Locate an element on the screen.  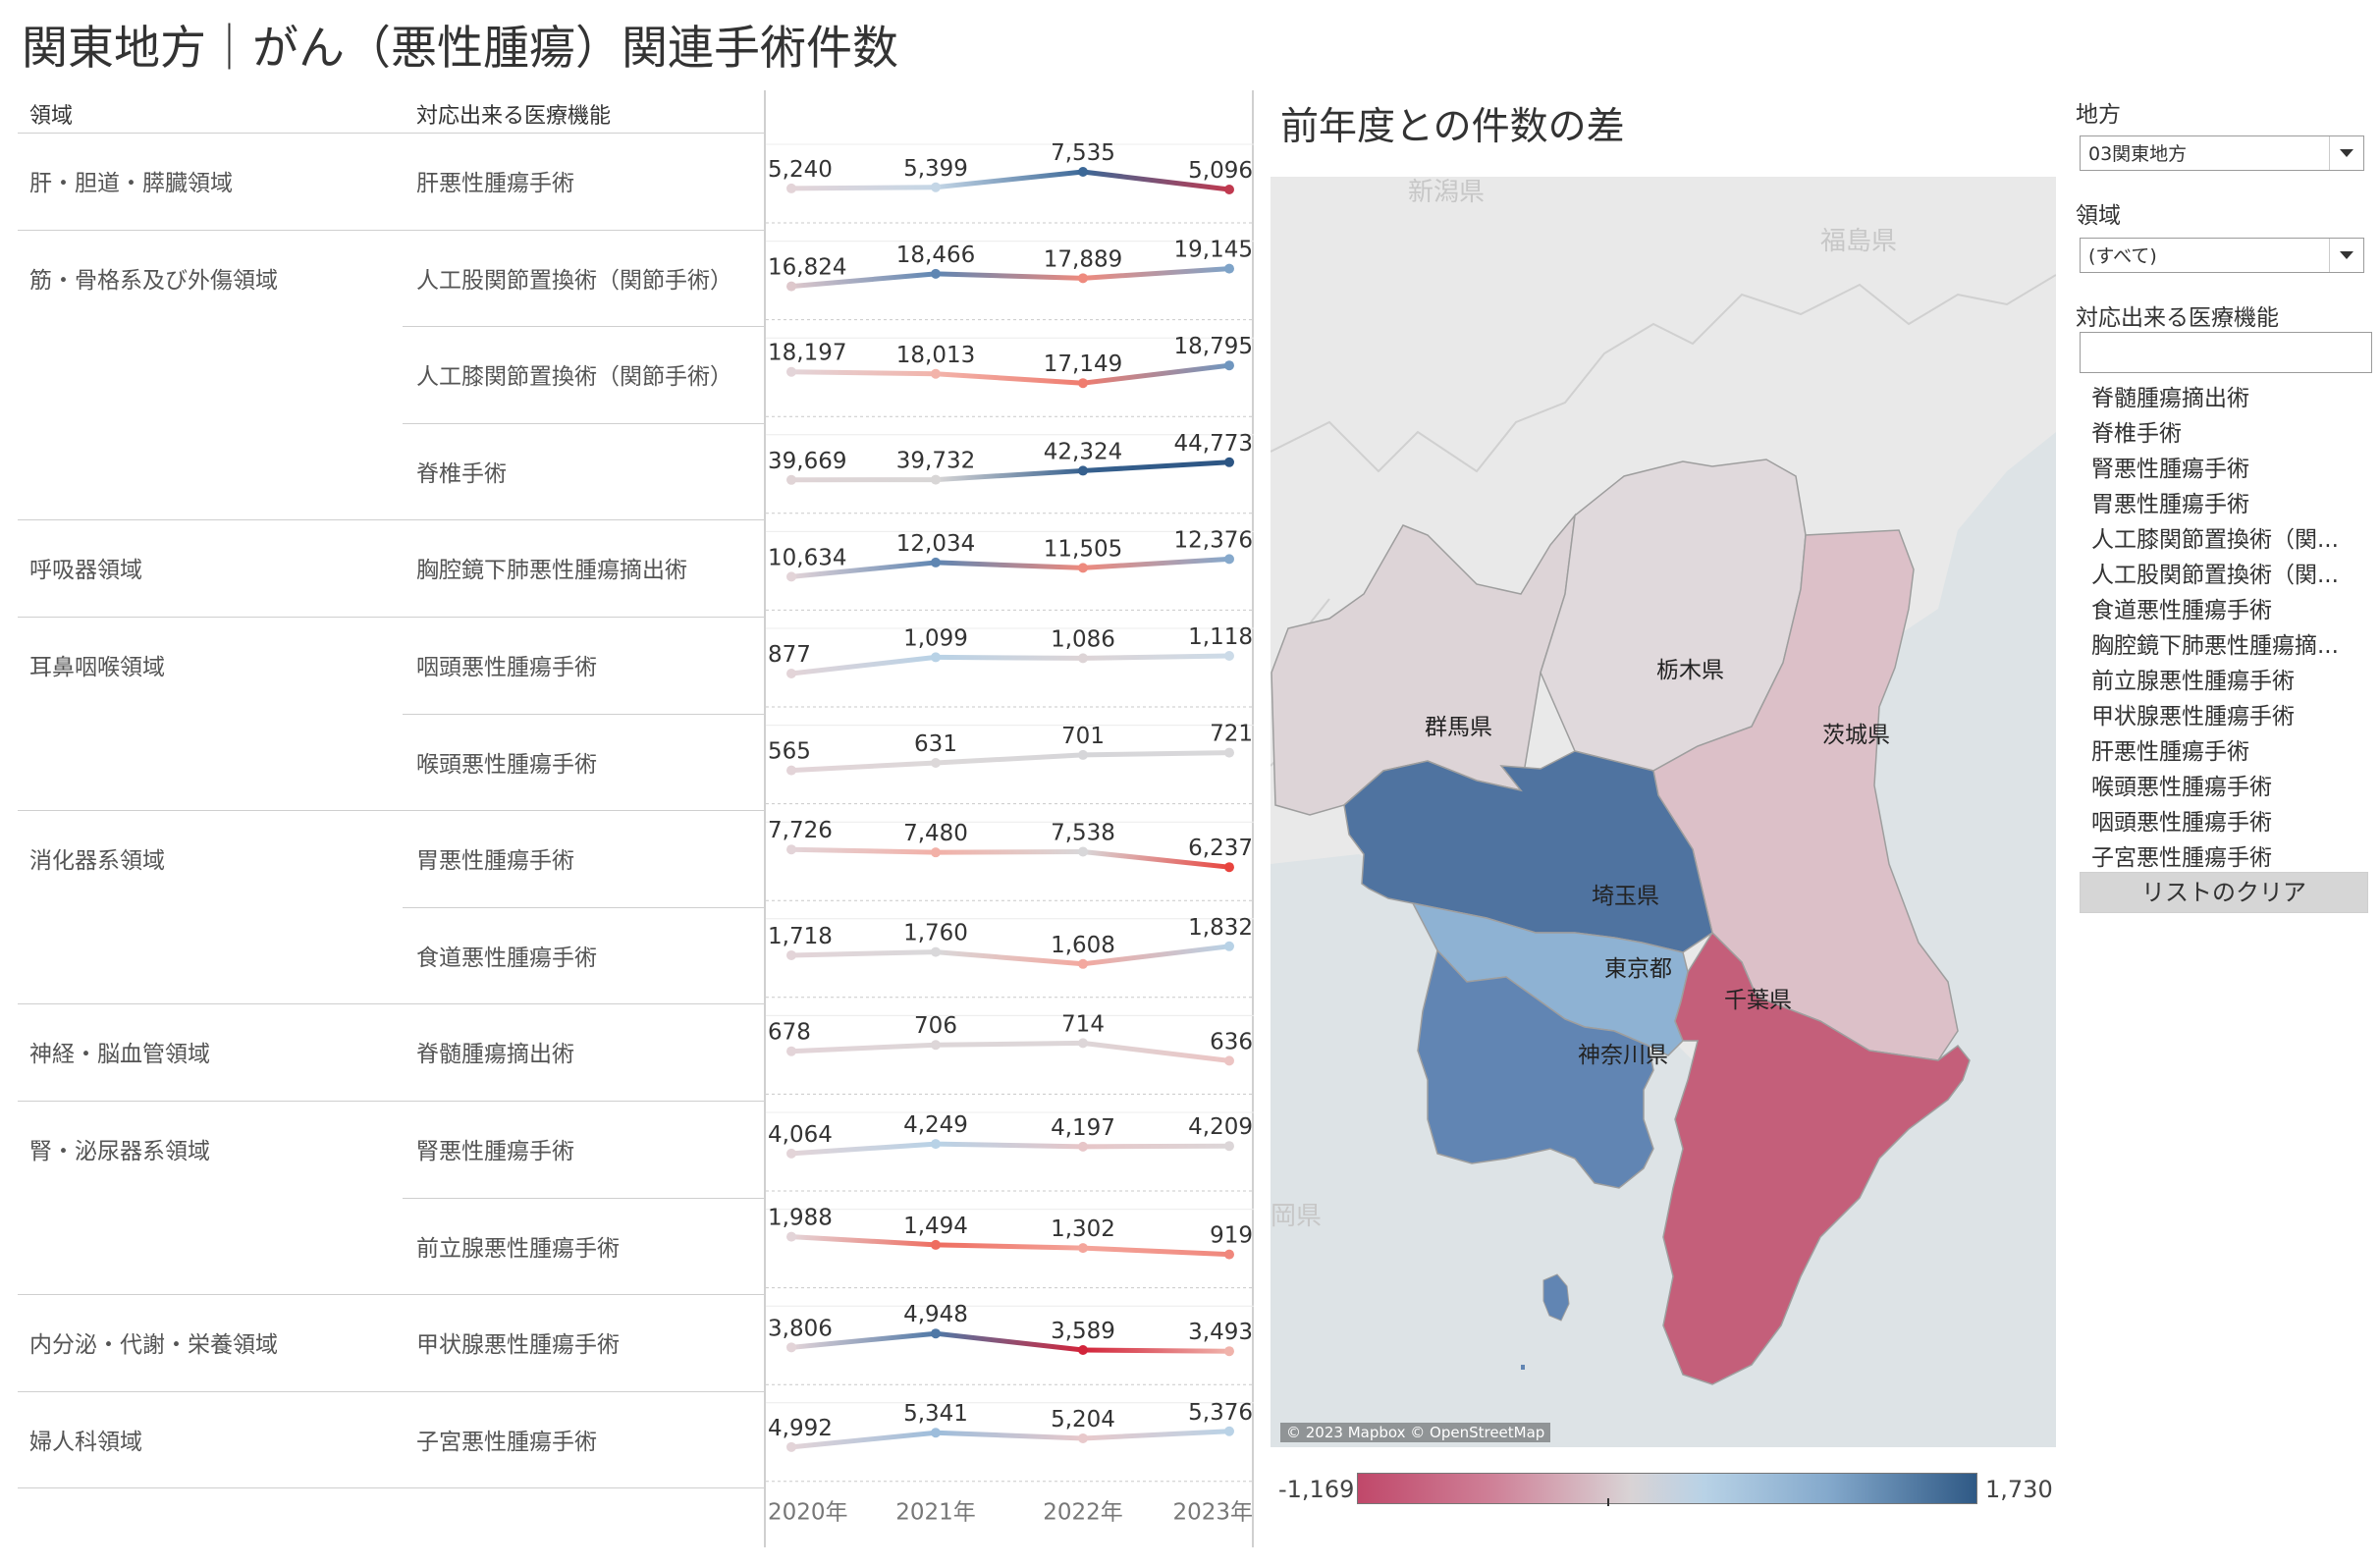
data-label: 3,806 is located at coordinates (800, 1328).